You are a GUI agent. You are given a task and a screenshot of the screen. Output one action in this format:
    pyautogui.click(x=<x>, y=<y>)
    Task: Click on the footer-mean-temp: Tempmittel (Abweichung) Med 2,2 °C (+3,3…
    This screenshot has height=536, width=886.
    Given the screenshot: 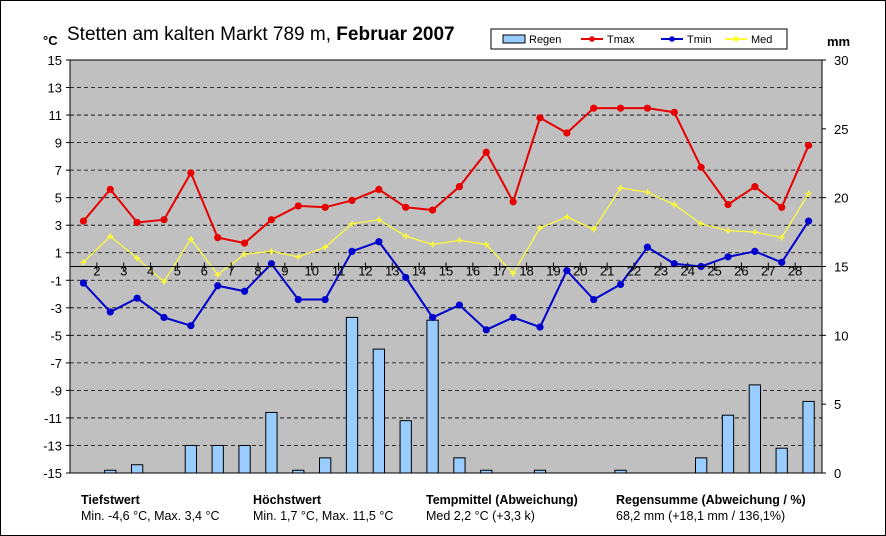 What is the action you would take?
    pyautogui.click(x=502, y=508)
    